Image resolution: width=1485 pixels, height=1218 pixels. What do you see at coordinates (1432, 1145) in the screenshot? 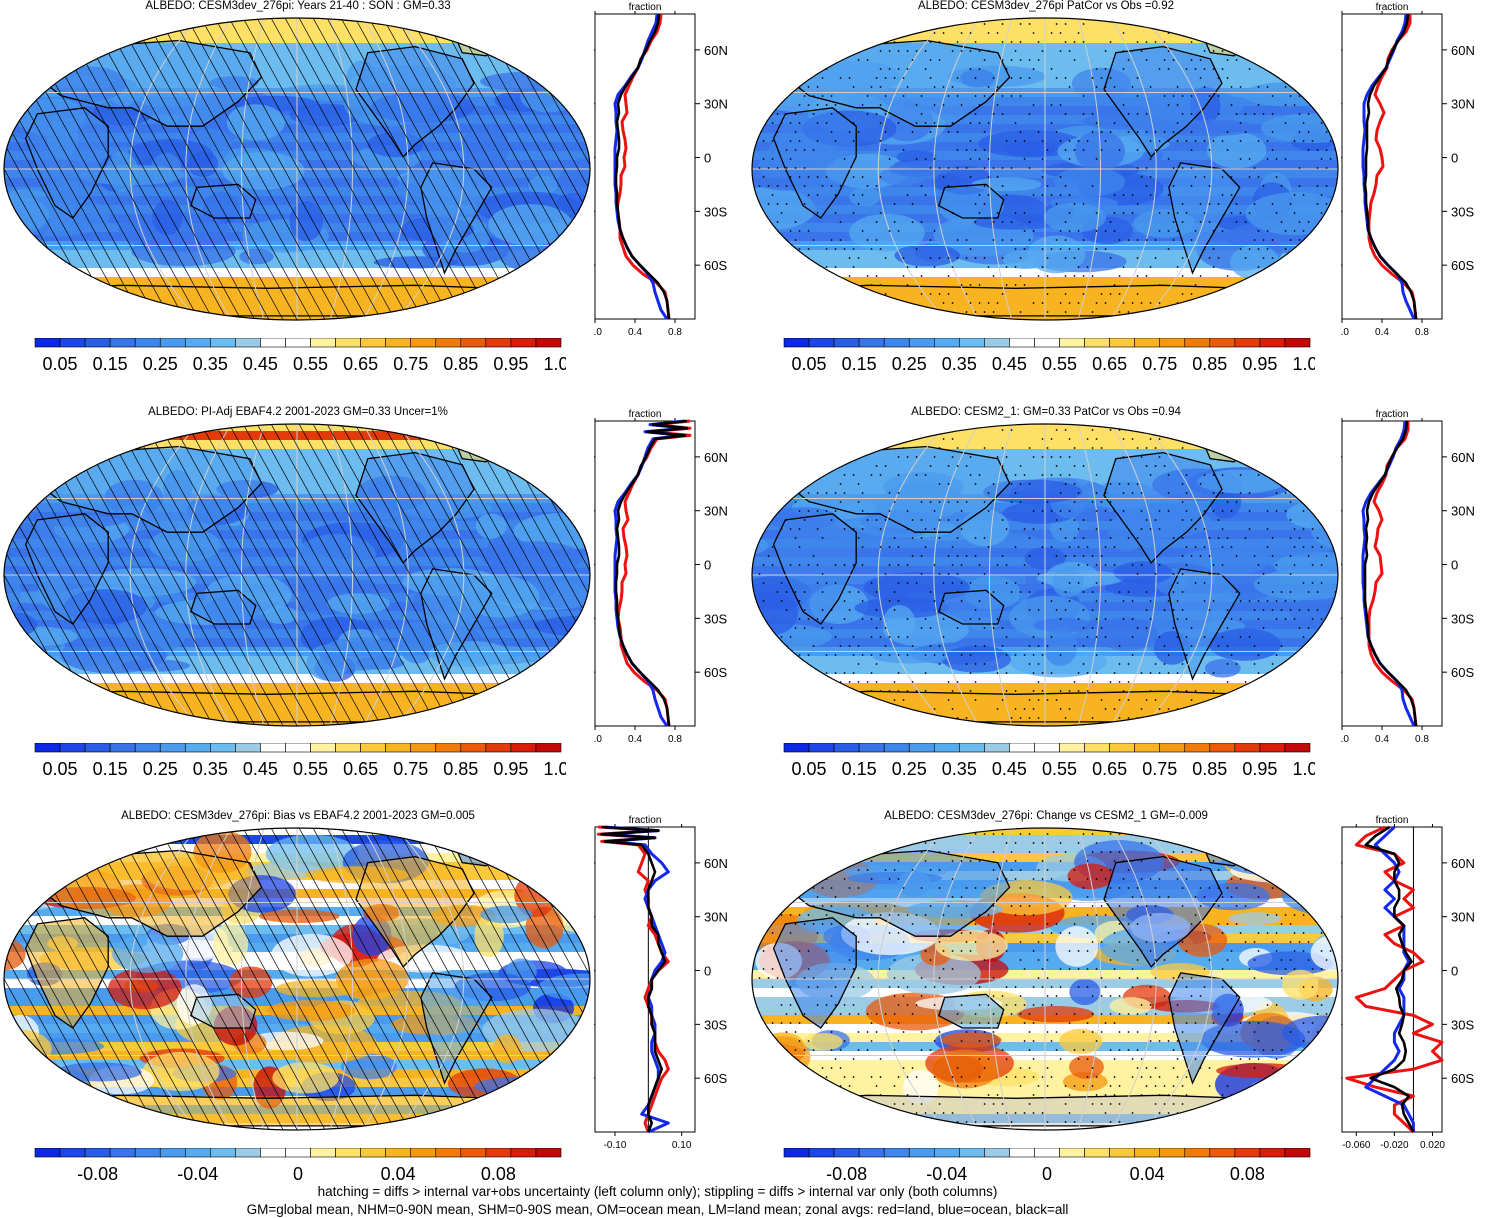
I see `zonal-xtick-label: 0.020` at bounding box center [1432, 1145].